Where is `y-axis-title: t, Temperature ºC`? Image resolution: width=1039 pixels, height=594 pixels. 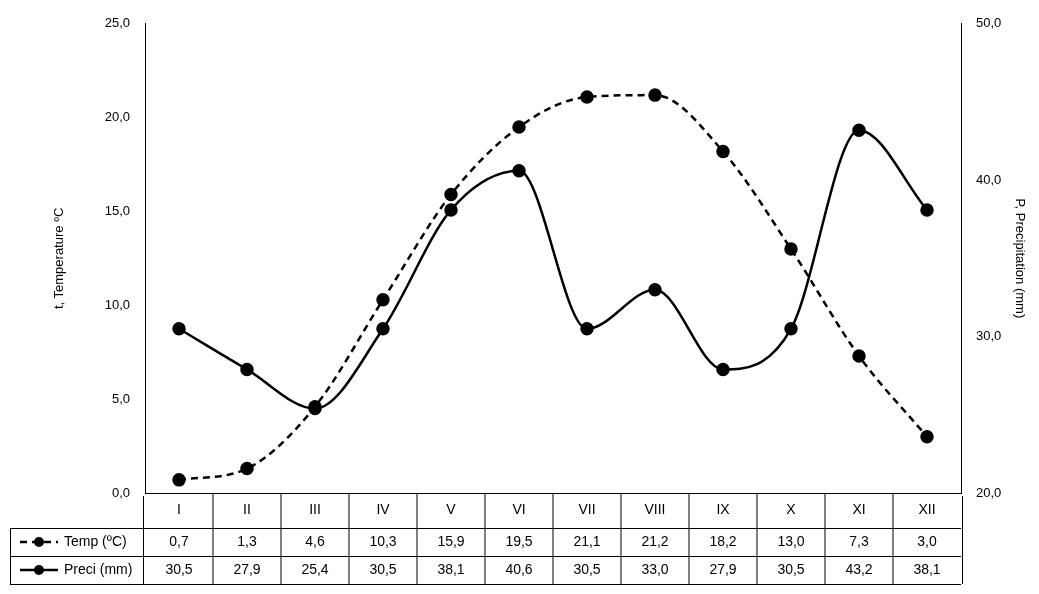
y-axis-title: t, Temperature ºC is located at coordinates (59, 258).